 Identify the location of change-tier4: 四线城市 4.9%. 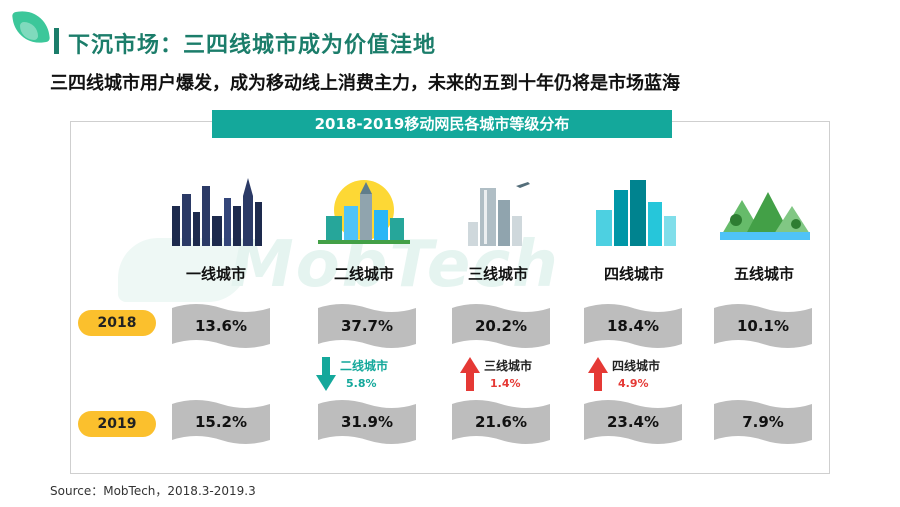
(638, 375).